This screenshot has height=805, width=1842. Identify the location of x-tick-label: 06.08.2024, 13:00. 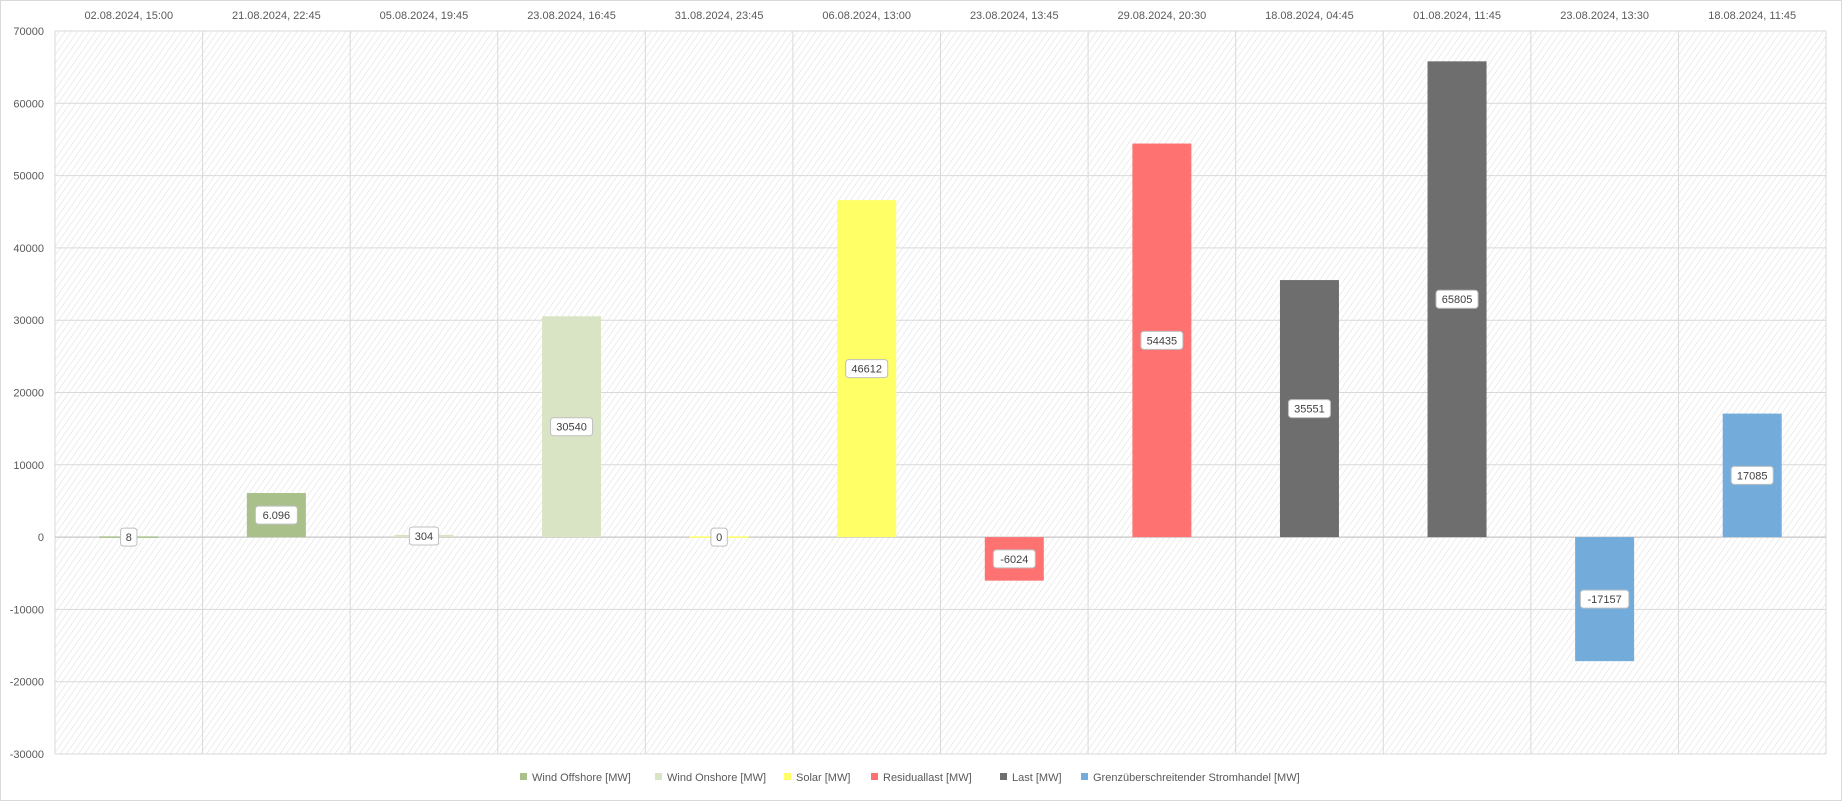
(866, 16).